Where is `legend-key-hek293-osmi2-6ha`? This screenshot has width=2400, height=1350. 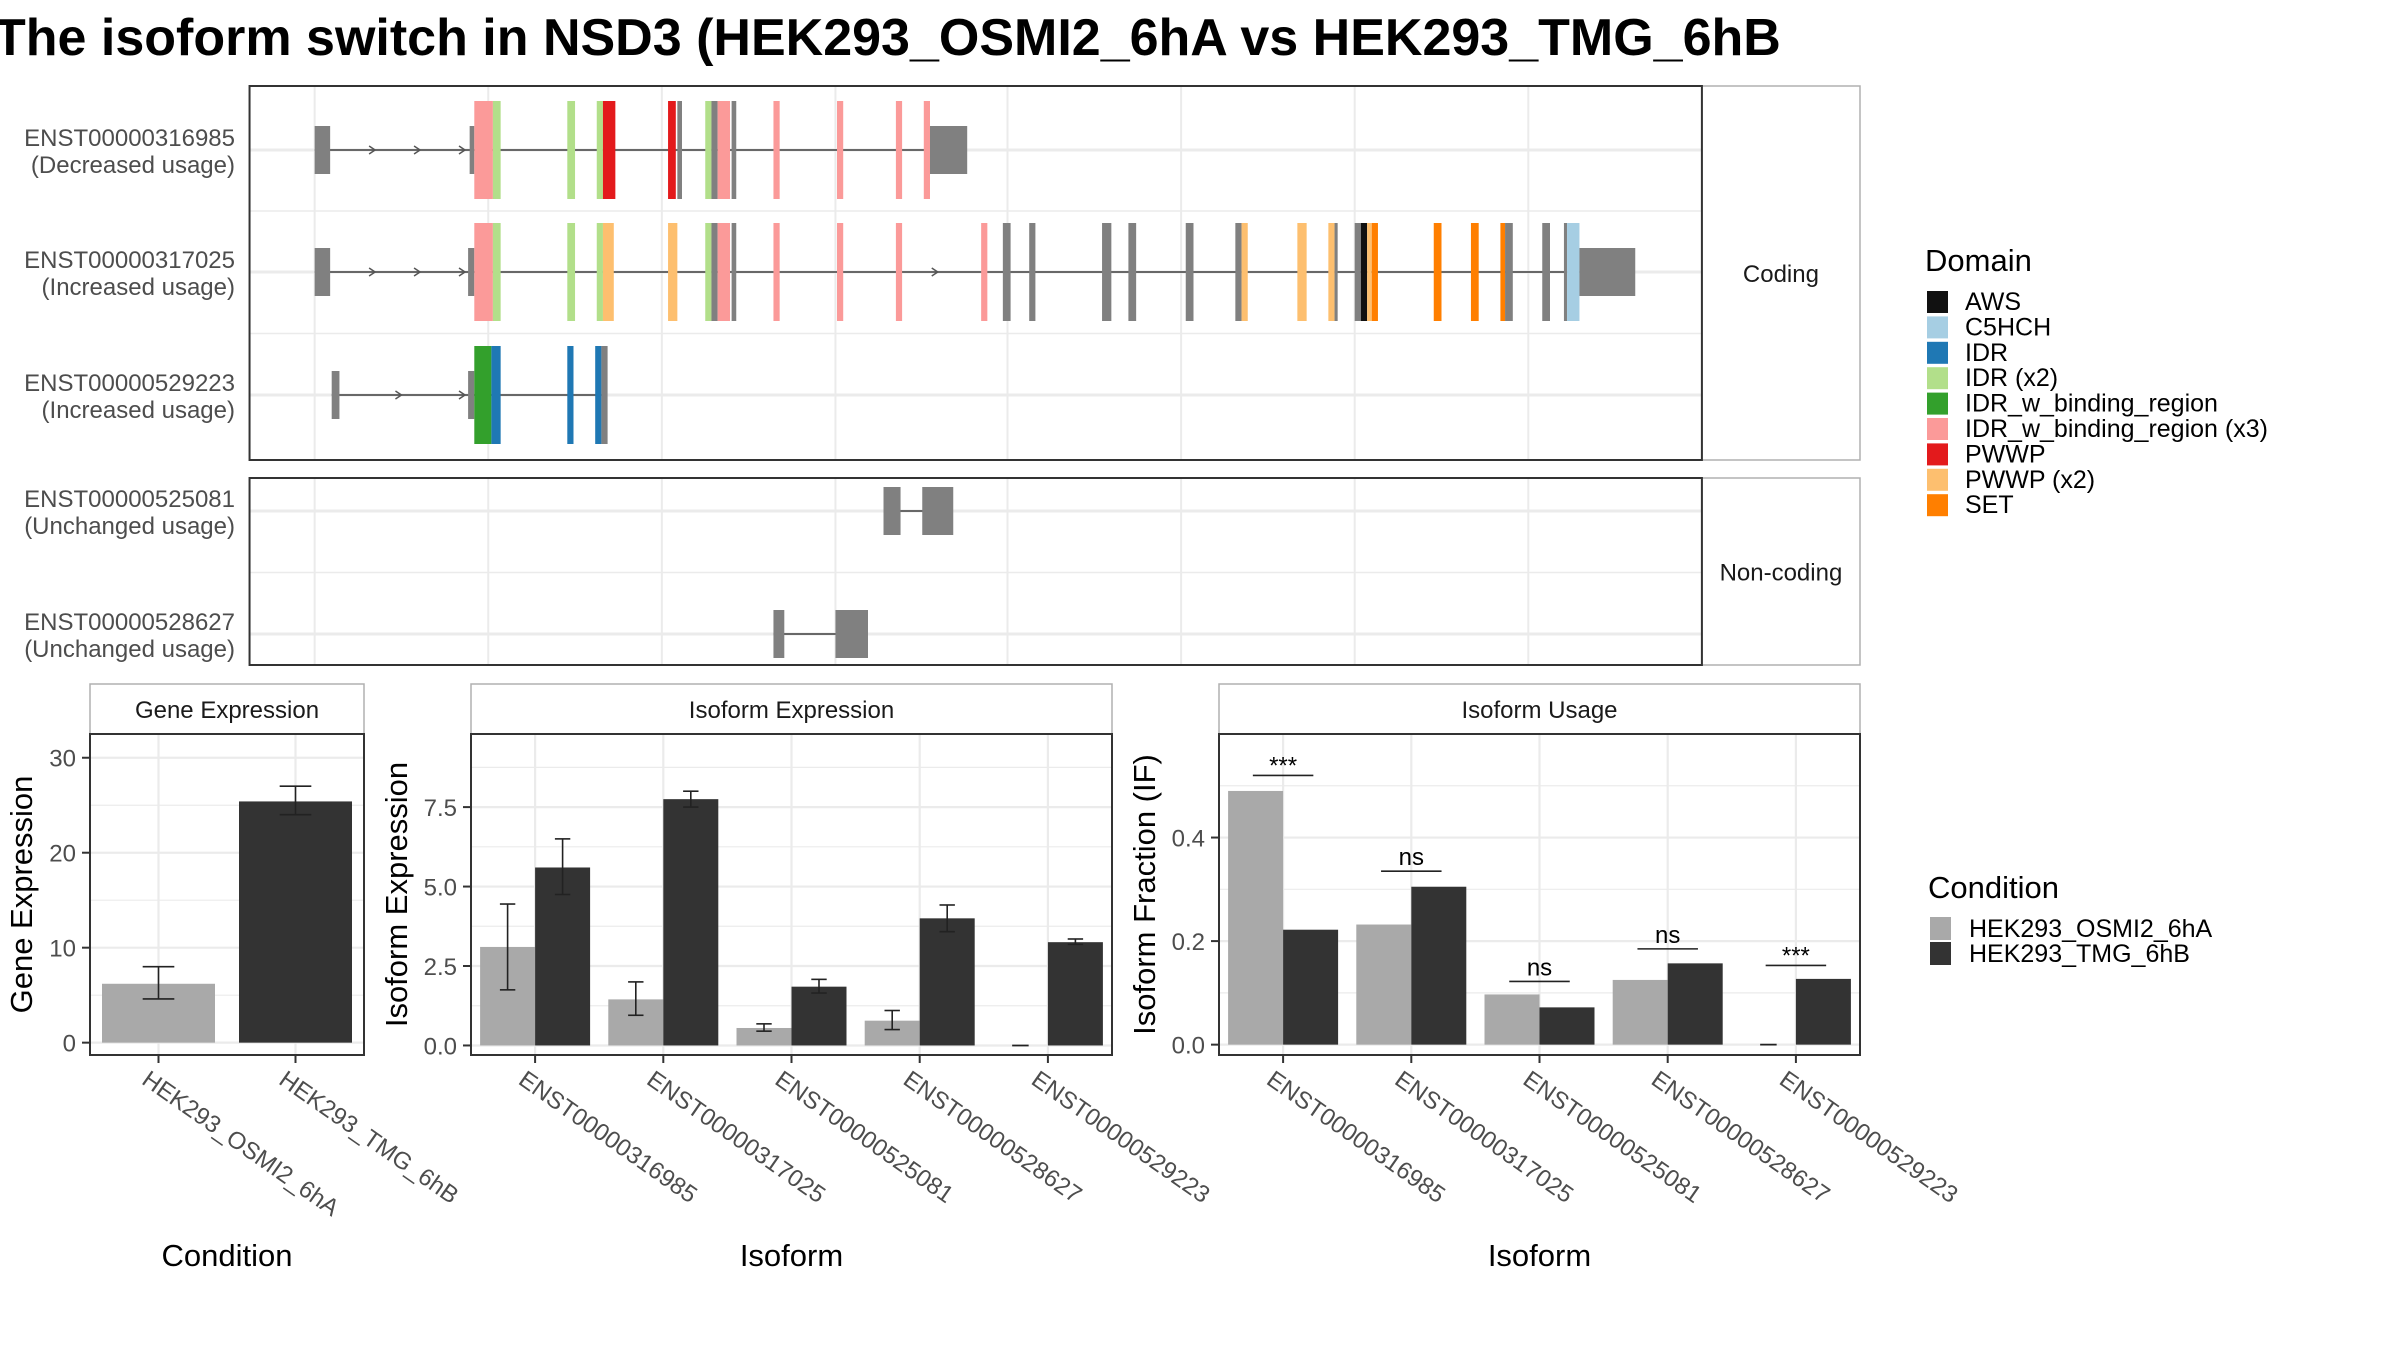 legend-key-hek293-osmi2-6ha is located at coordinates (1940, 928).